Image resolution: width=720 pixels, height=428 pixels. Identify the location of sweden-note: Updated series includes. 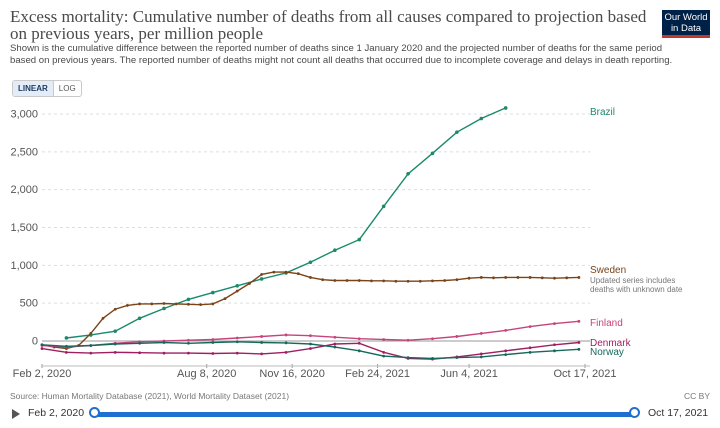
(632, 280).